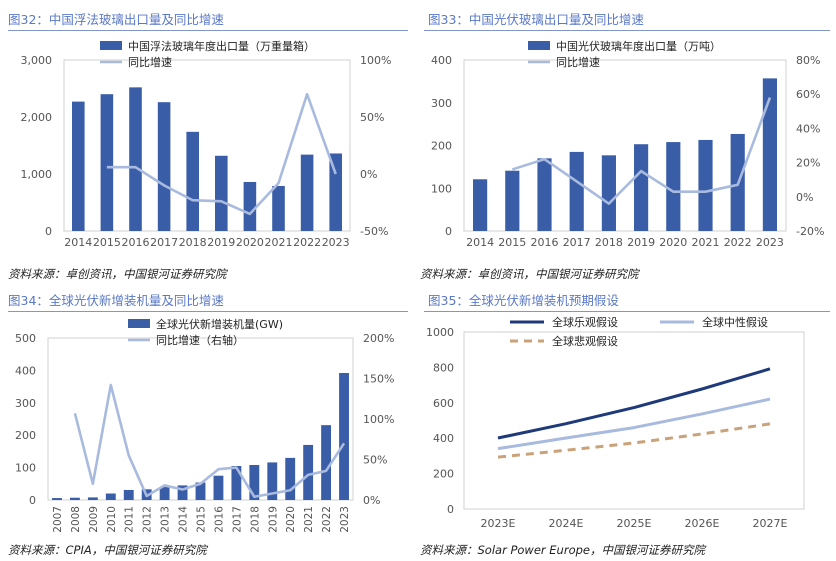 The image size is (836, 561). I want to click on c1-legend-bar-swatch, so click(539, 45).